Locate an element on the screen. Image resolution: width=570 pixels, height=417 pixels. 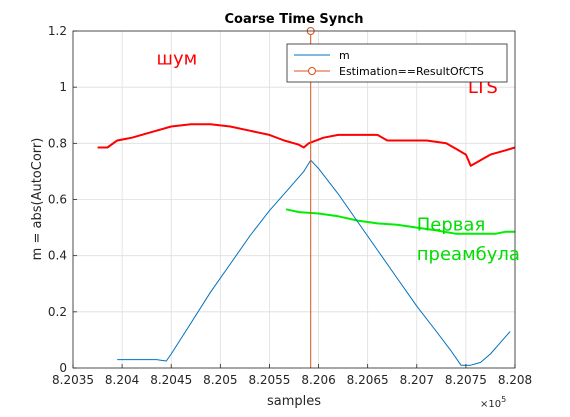
chart-title: Coarse Time Synch is located at coordinates (293, 19).